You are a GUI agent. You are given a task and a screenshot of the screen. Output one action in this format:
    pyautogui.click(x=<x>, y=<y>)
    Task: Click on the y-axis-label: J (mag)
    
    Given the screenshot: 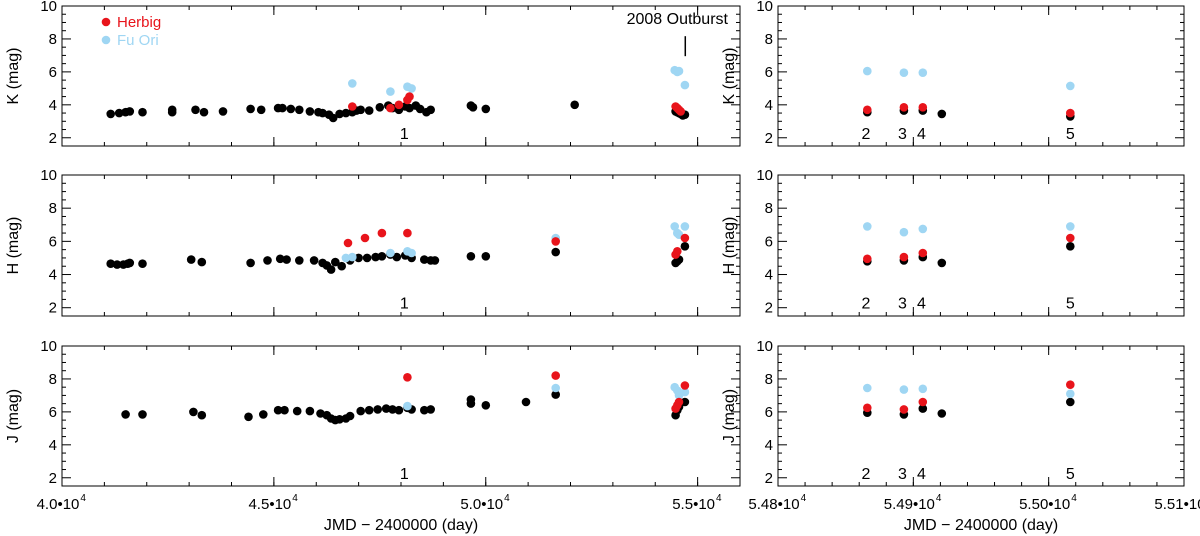 What is the action you would take?
    pyautogui.click(x=13, y=416)
    